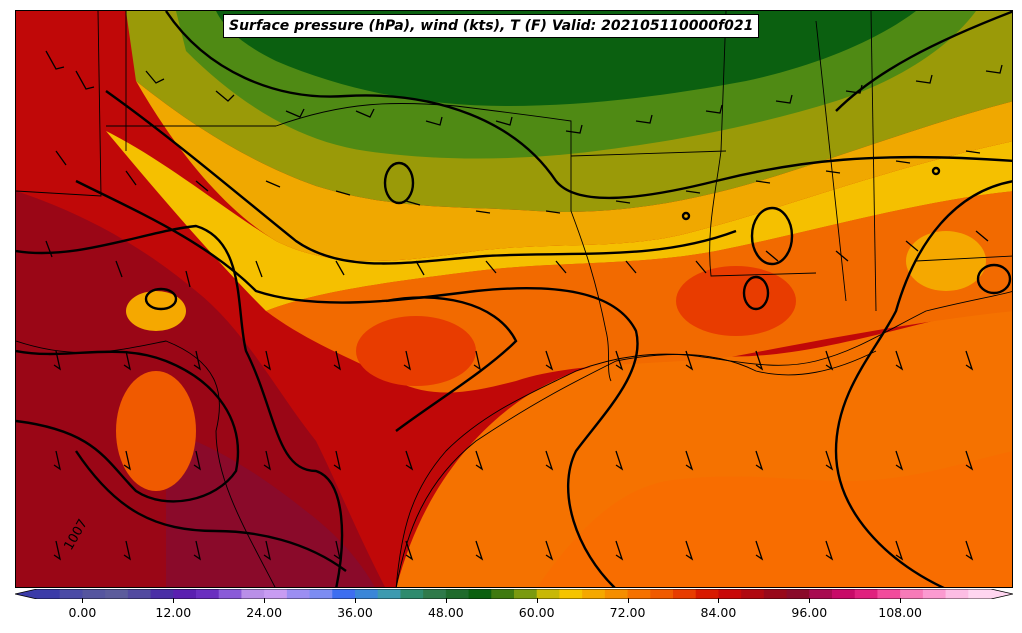  What do you see at coordinates (627, 612) in the screenshot?
I see `colorbar-tick-label: 72.00` at bounding box center [627, 612].